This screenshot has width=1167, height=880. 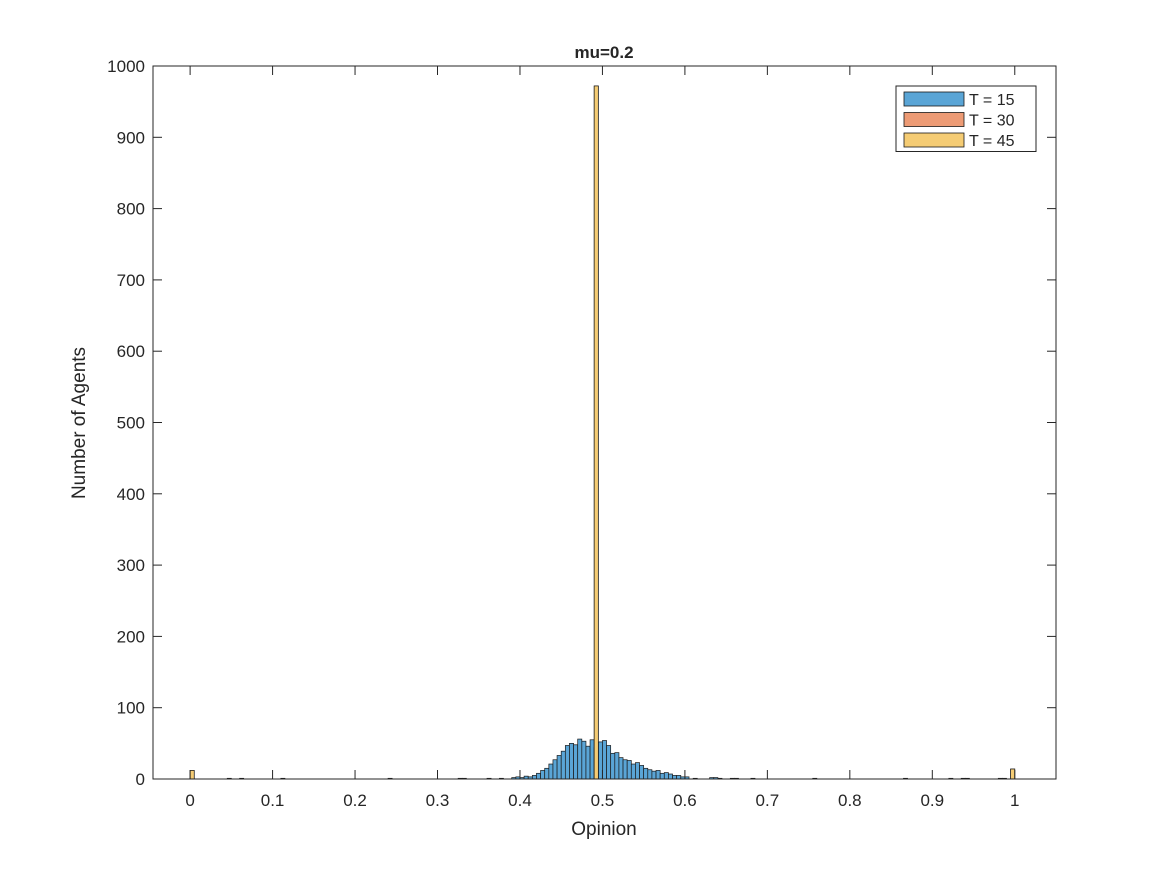 What do you see at coordinates (992, 121) in the screenshot?
I see `legend-label: T = 30` at bounding box center [992, 121].